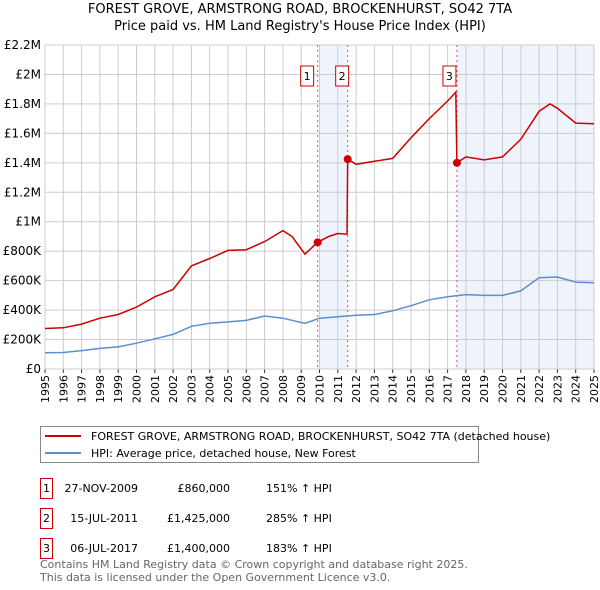 This screenshot has width=600, height=590. What do you see at coordinates (448, 389) in the screenshot?
I see `x-tick-label: 2017` at bounding box center [448, 389].